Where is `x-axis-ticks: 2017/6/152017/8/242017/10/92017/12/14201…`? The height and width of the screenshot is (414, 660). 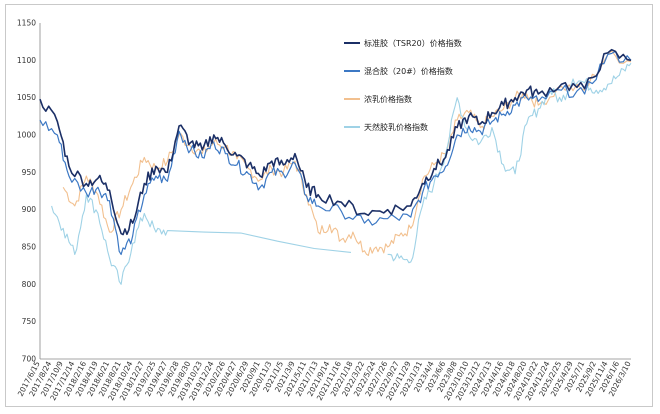
x-axis-ticks: 2017/6/152017/8/242017/10/92017/12/14201… is located at coordinates (324, 381).